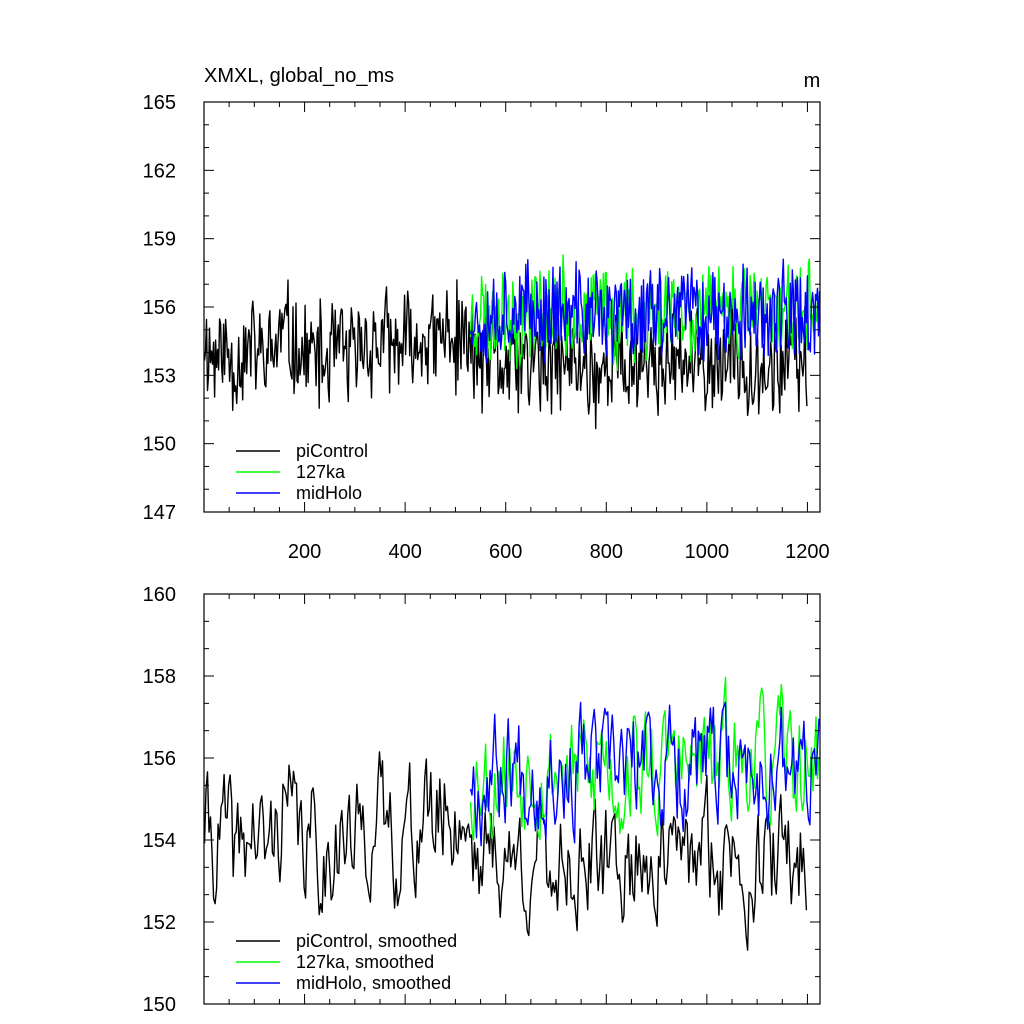 The image size is (1024, 1024). What do you see at coordinates (376, 941) in the screenshot?
I see `legend-label: piControl, smoothed` at bounding box center [376, 941].